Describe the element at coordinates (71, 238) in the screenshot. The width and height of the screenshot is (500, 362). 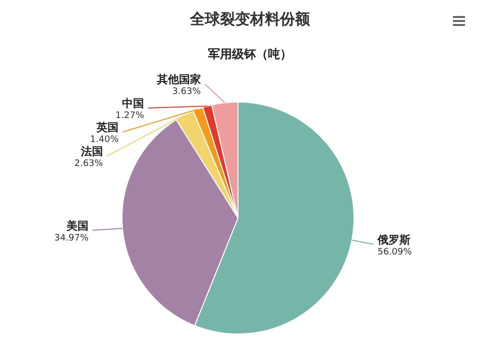
I see `data-label: 34.97%` at that location.